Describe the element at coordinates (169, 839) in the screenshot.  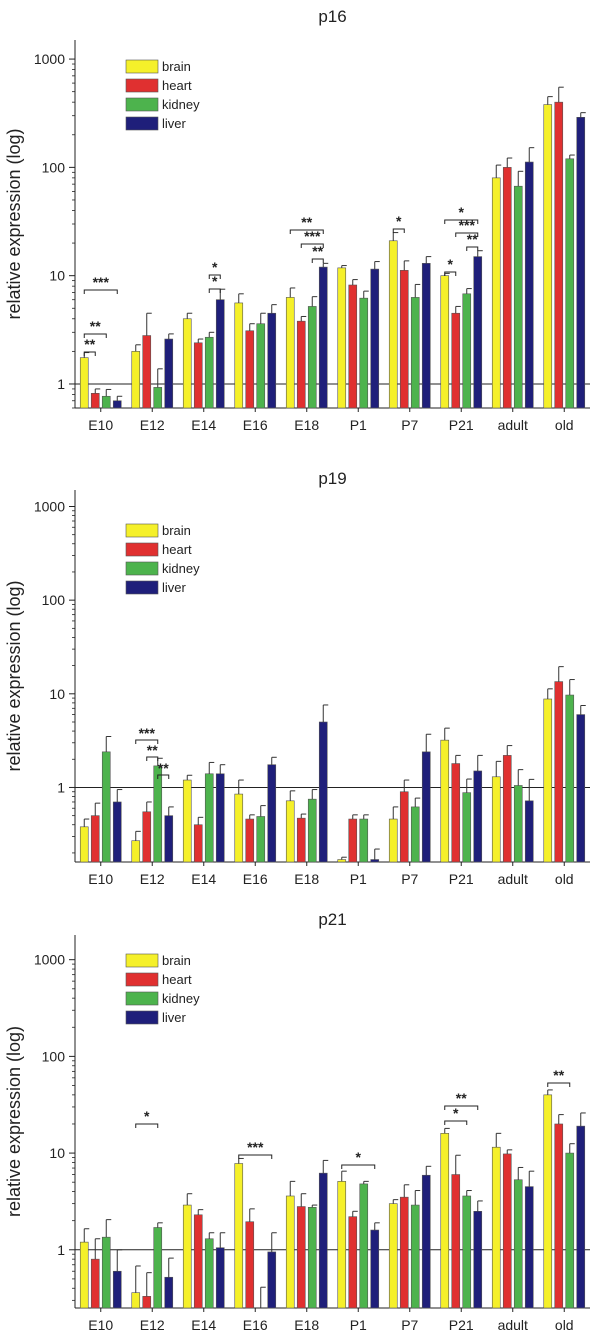
I see `bar-liver-E12` at that location.